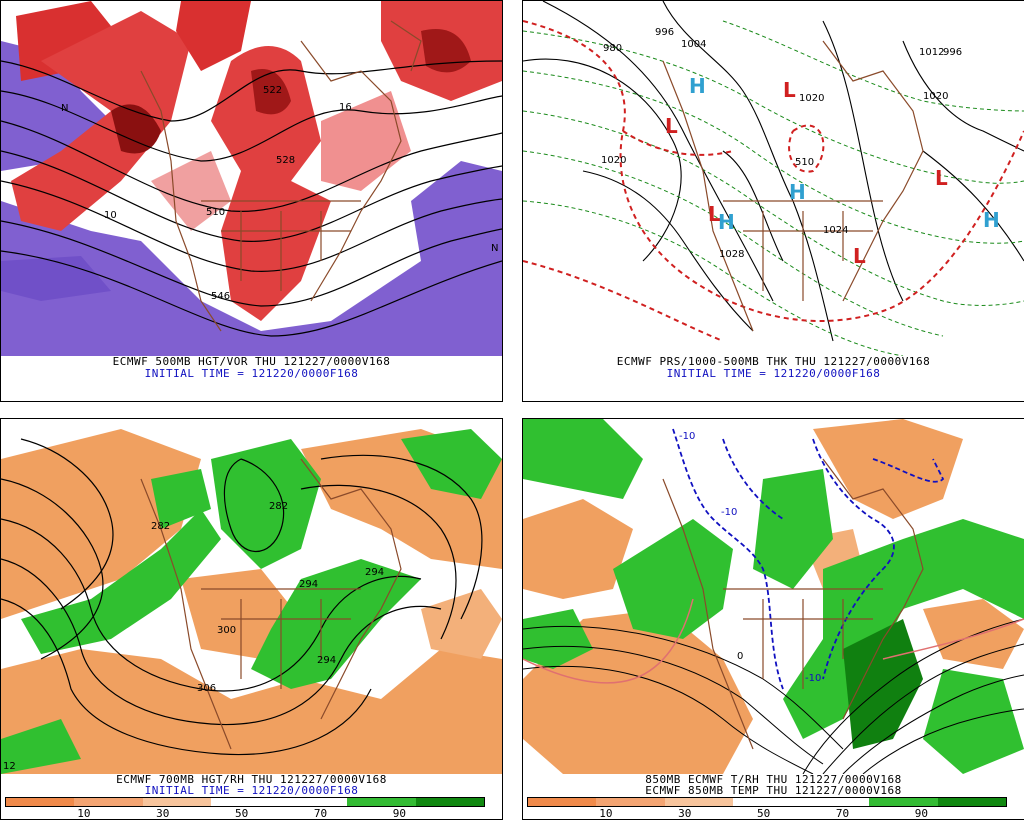 The image size is (1024, 820). Describe the element at coordinates (773, 790) in the screenshot. I see `panel-caption-line2: ECMWF 850MB TEMP THU 121227/0000V168` at that location.